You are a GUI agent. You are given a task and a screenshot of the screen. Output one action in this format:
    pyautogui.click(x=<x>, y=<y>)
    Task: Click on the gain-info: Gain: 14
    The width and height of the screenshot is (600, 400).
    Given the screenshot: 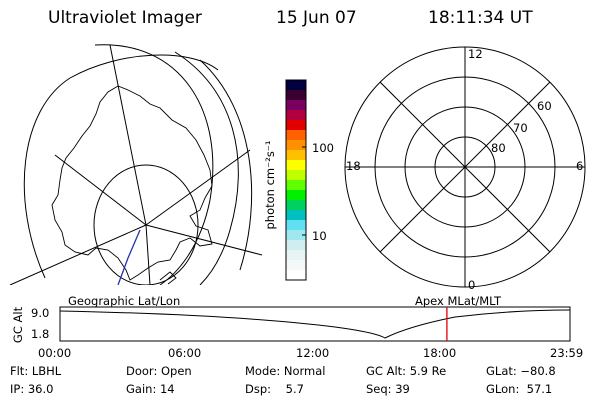 What is the action you would take?
    pyautogui.click(x=150, y=389)
    